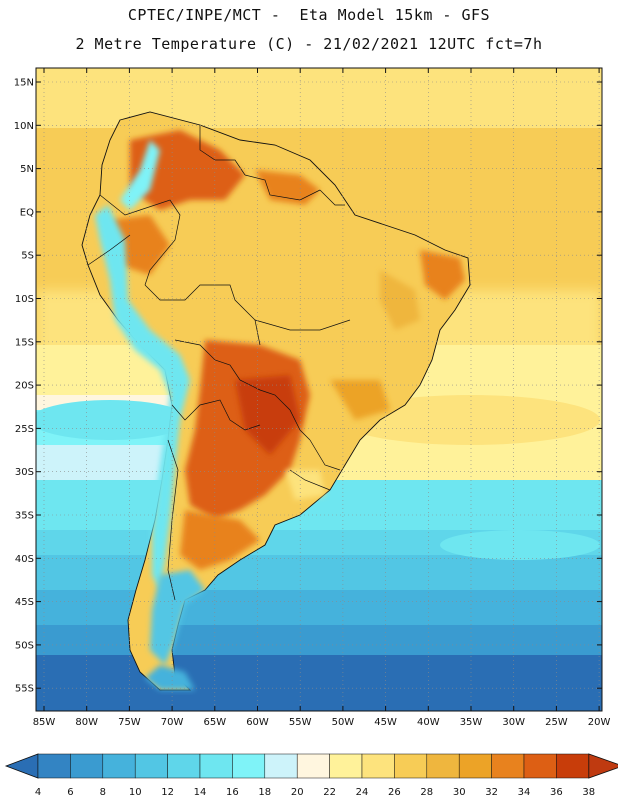 Image resolution: width=618 pixels, height=800 pixels. What do you see at coordinates (27, 212) in the screenshot?
I see `lat-label-eq: EQ` at bounding box center [27, 212].